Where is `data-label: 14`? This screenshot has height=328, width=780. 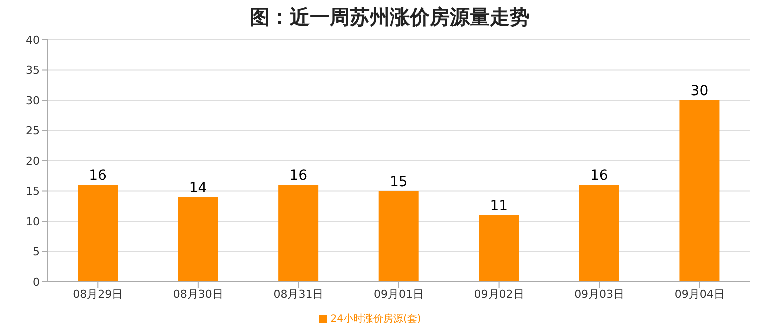 data-label: 14 is located at coordinates (198, 188).